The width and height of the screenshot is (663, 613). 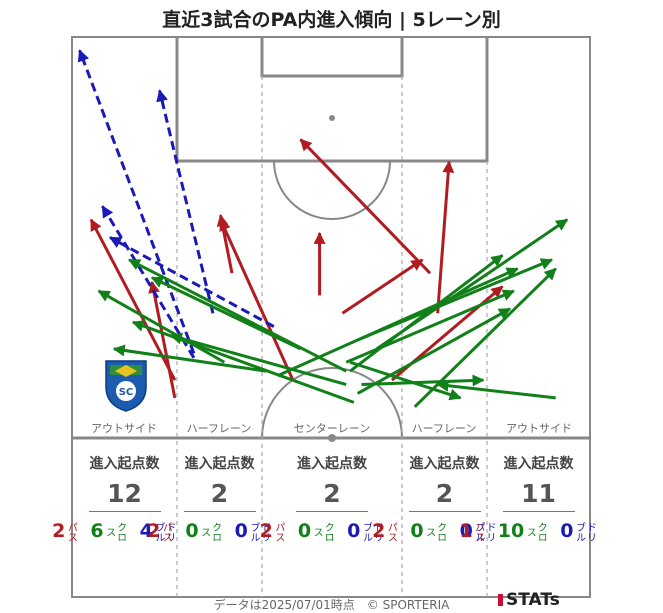 I want to click on lane-labels: アウトサイド ハーフレーン センターレーン ハーフレーン アウトサイド, so click(x=331, y=428).